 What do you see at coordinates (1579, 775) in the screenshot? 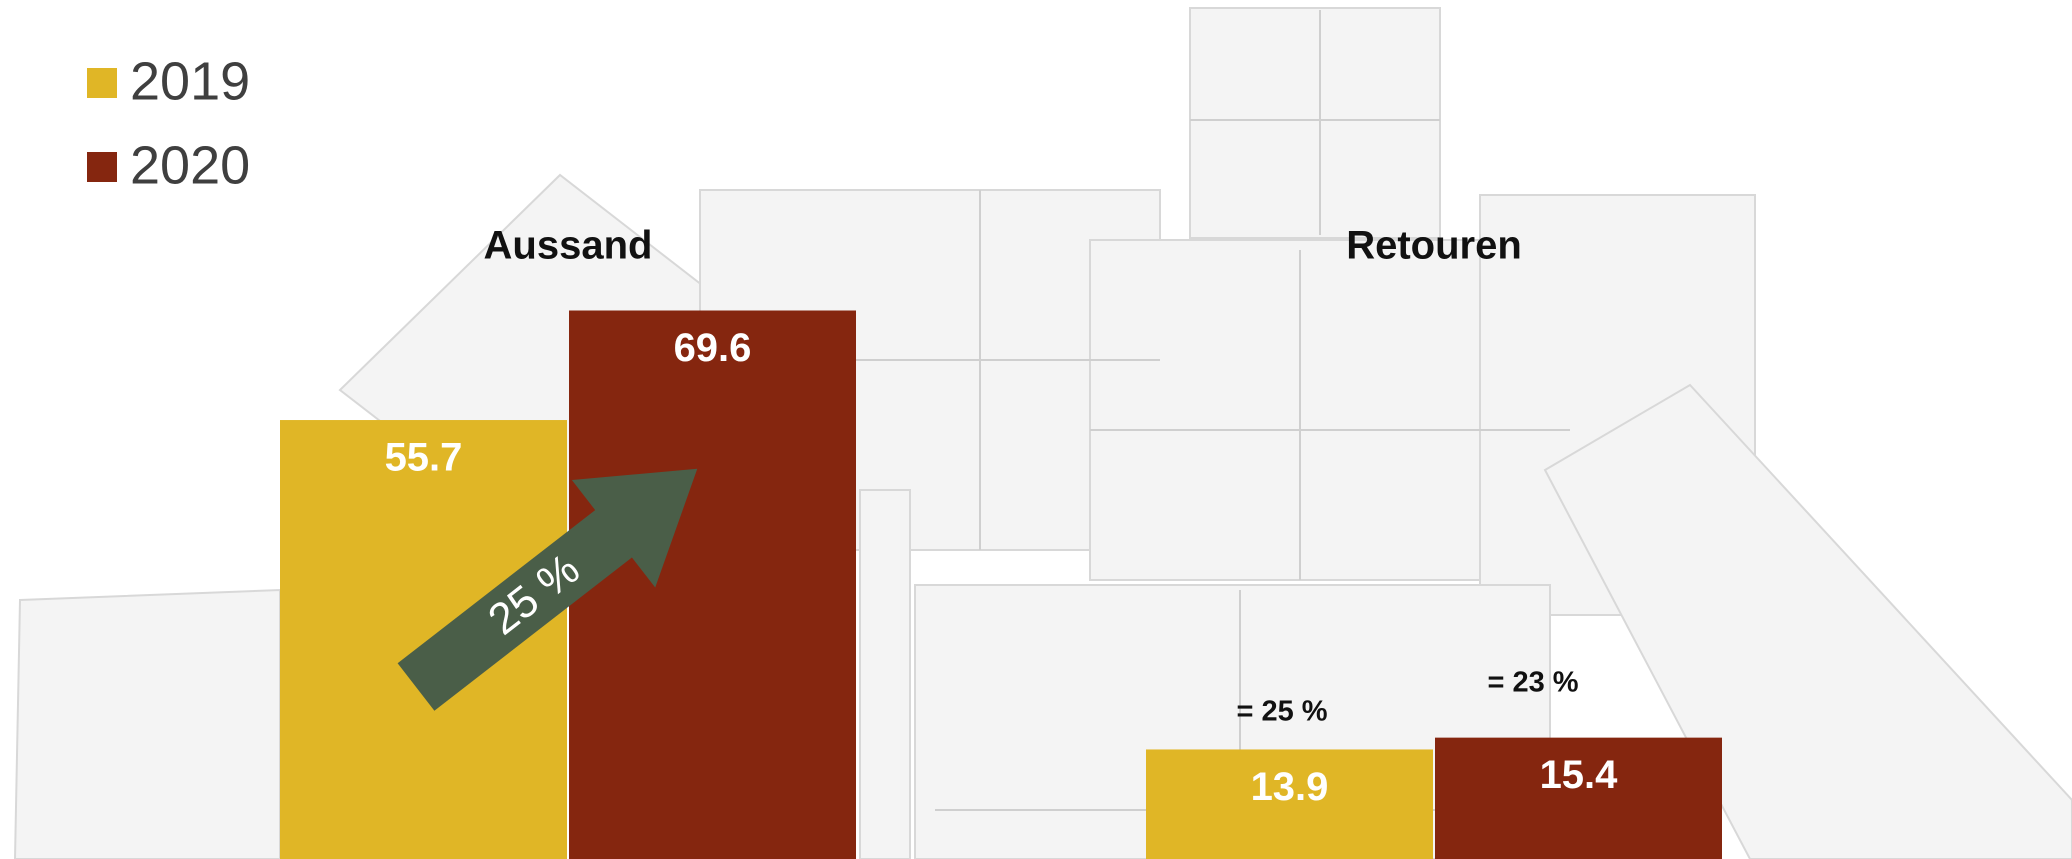
I see `value-label: 15.4` at bounding box center [1579, 775].